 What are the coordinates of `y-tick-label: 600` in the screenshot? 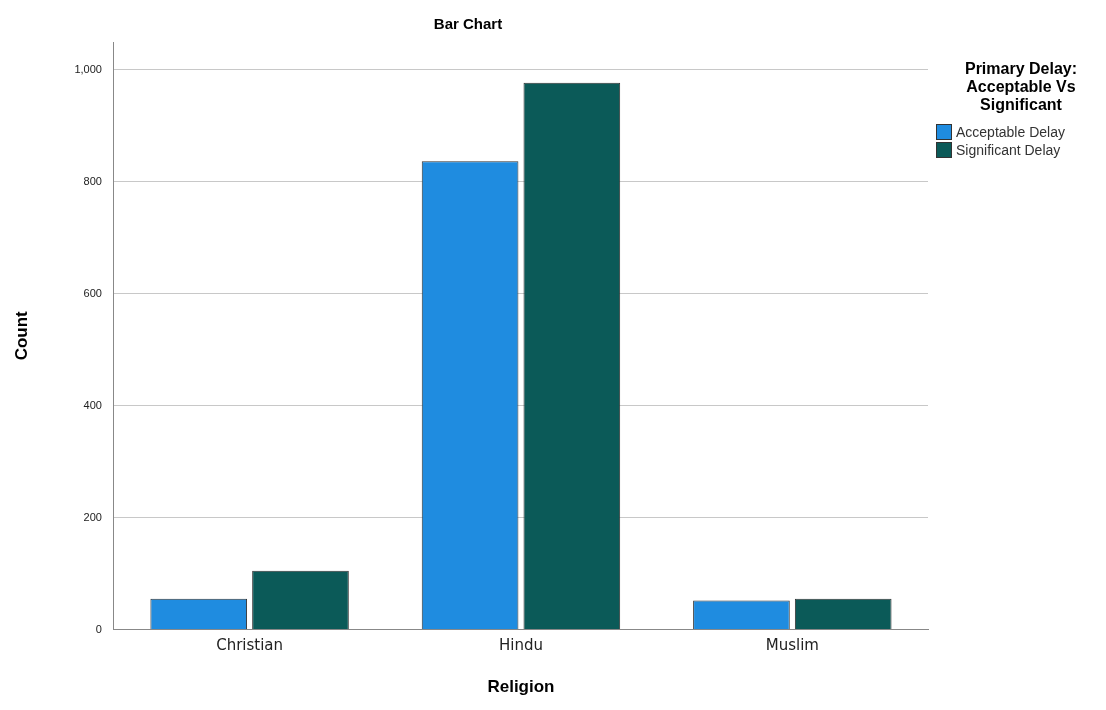 It's located at (92, 292).